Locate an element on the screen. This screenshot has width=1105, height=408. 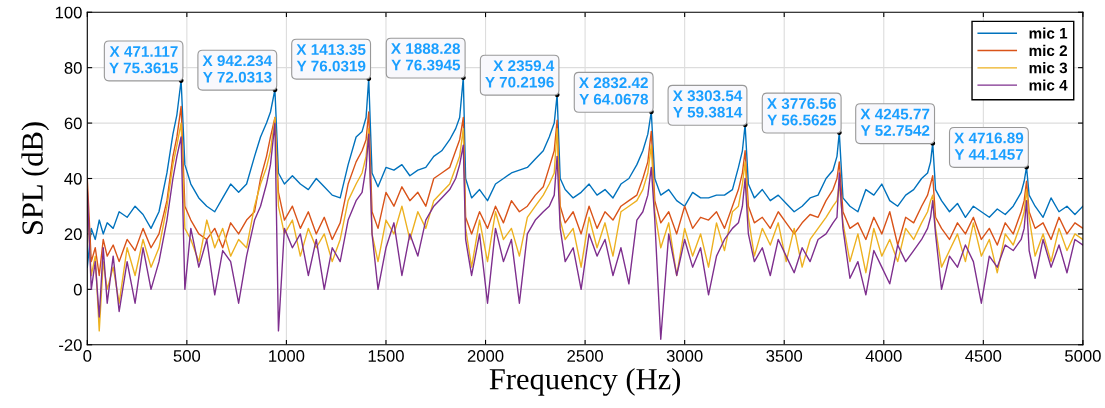
x-tick-label: 2000 is located at coordinates (485, 356).